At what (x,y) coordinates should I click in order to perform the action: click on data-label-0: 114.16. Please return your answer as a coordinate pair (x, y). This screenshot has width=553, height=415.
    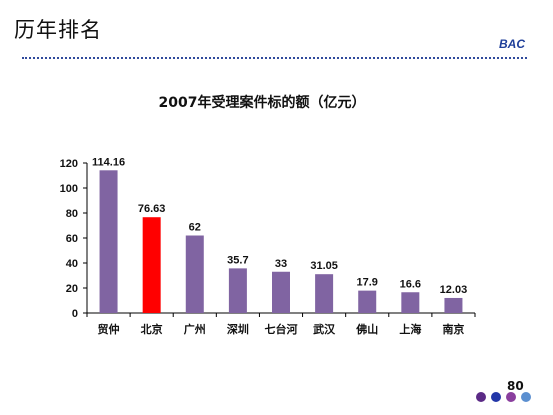
    Looking at the image, I should click on (108, 162).